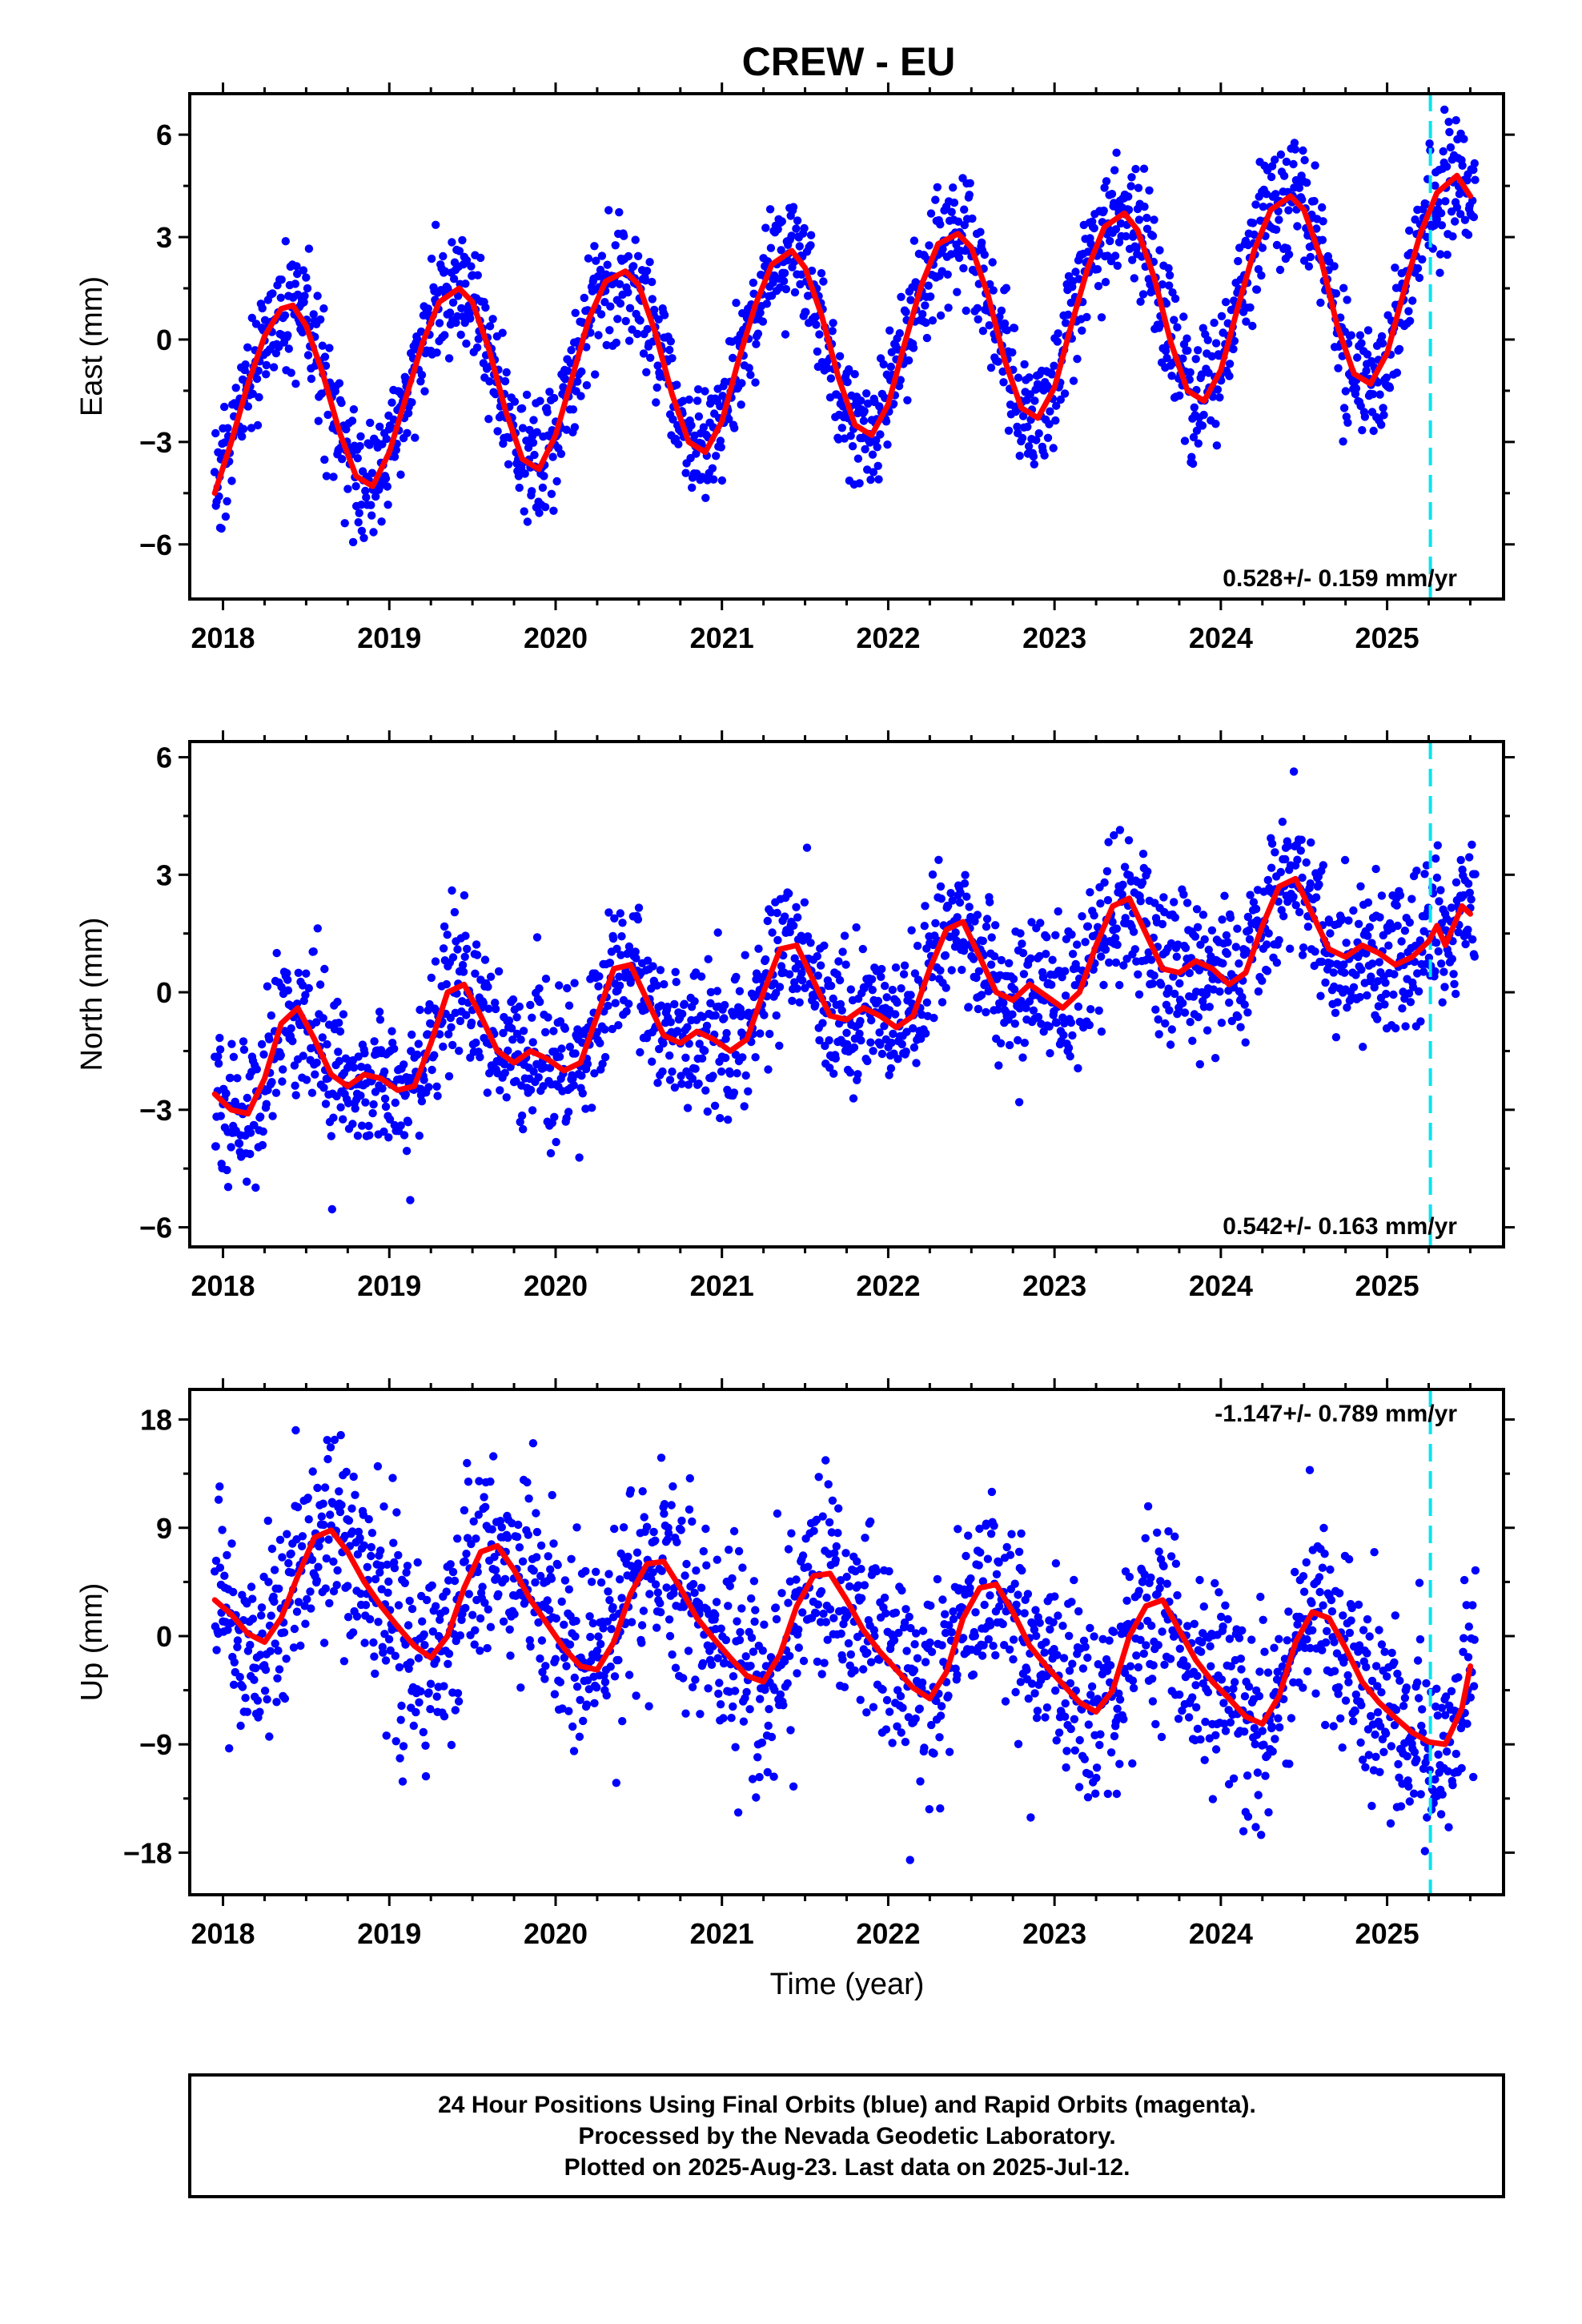  Describe the element at coordinates (164, 340) in the screenshot. I see `y-tick-label: 0` at that location.